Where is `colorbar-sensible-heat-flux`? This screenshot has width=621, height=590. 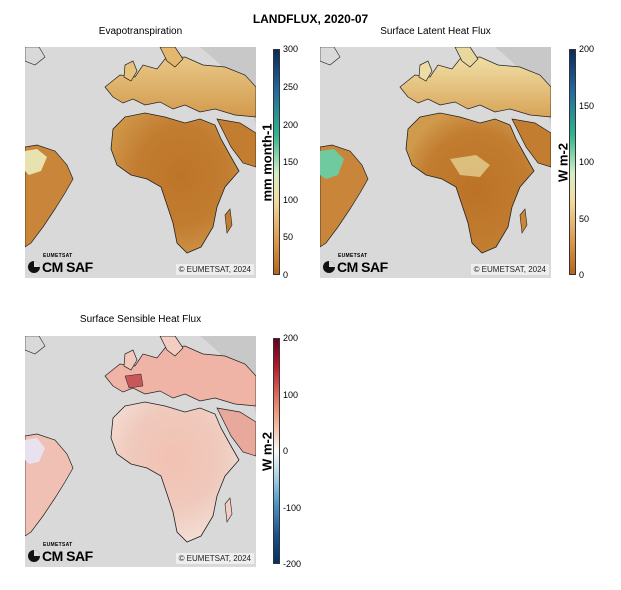 colorbar-sensible-heat-flux is located at coordinates (276, 451).